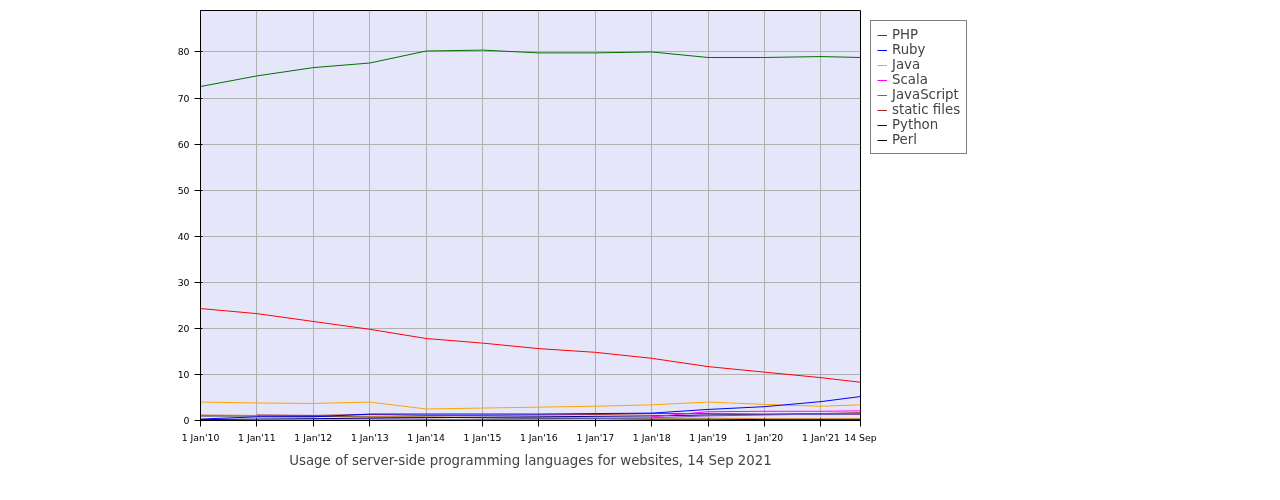  Describe the element at coordinates (183, 190) in the screenshot. I see `y-tick-label: 50` at that location.